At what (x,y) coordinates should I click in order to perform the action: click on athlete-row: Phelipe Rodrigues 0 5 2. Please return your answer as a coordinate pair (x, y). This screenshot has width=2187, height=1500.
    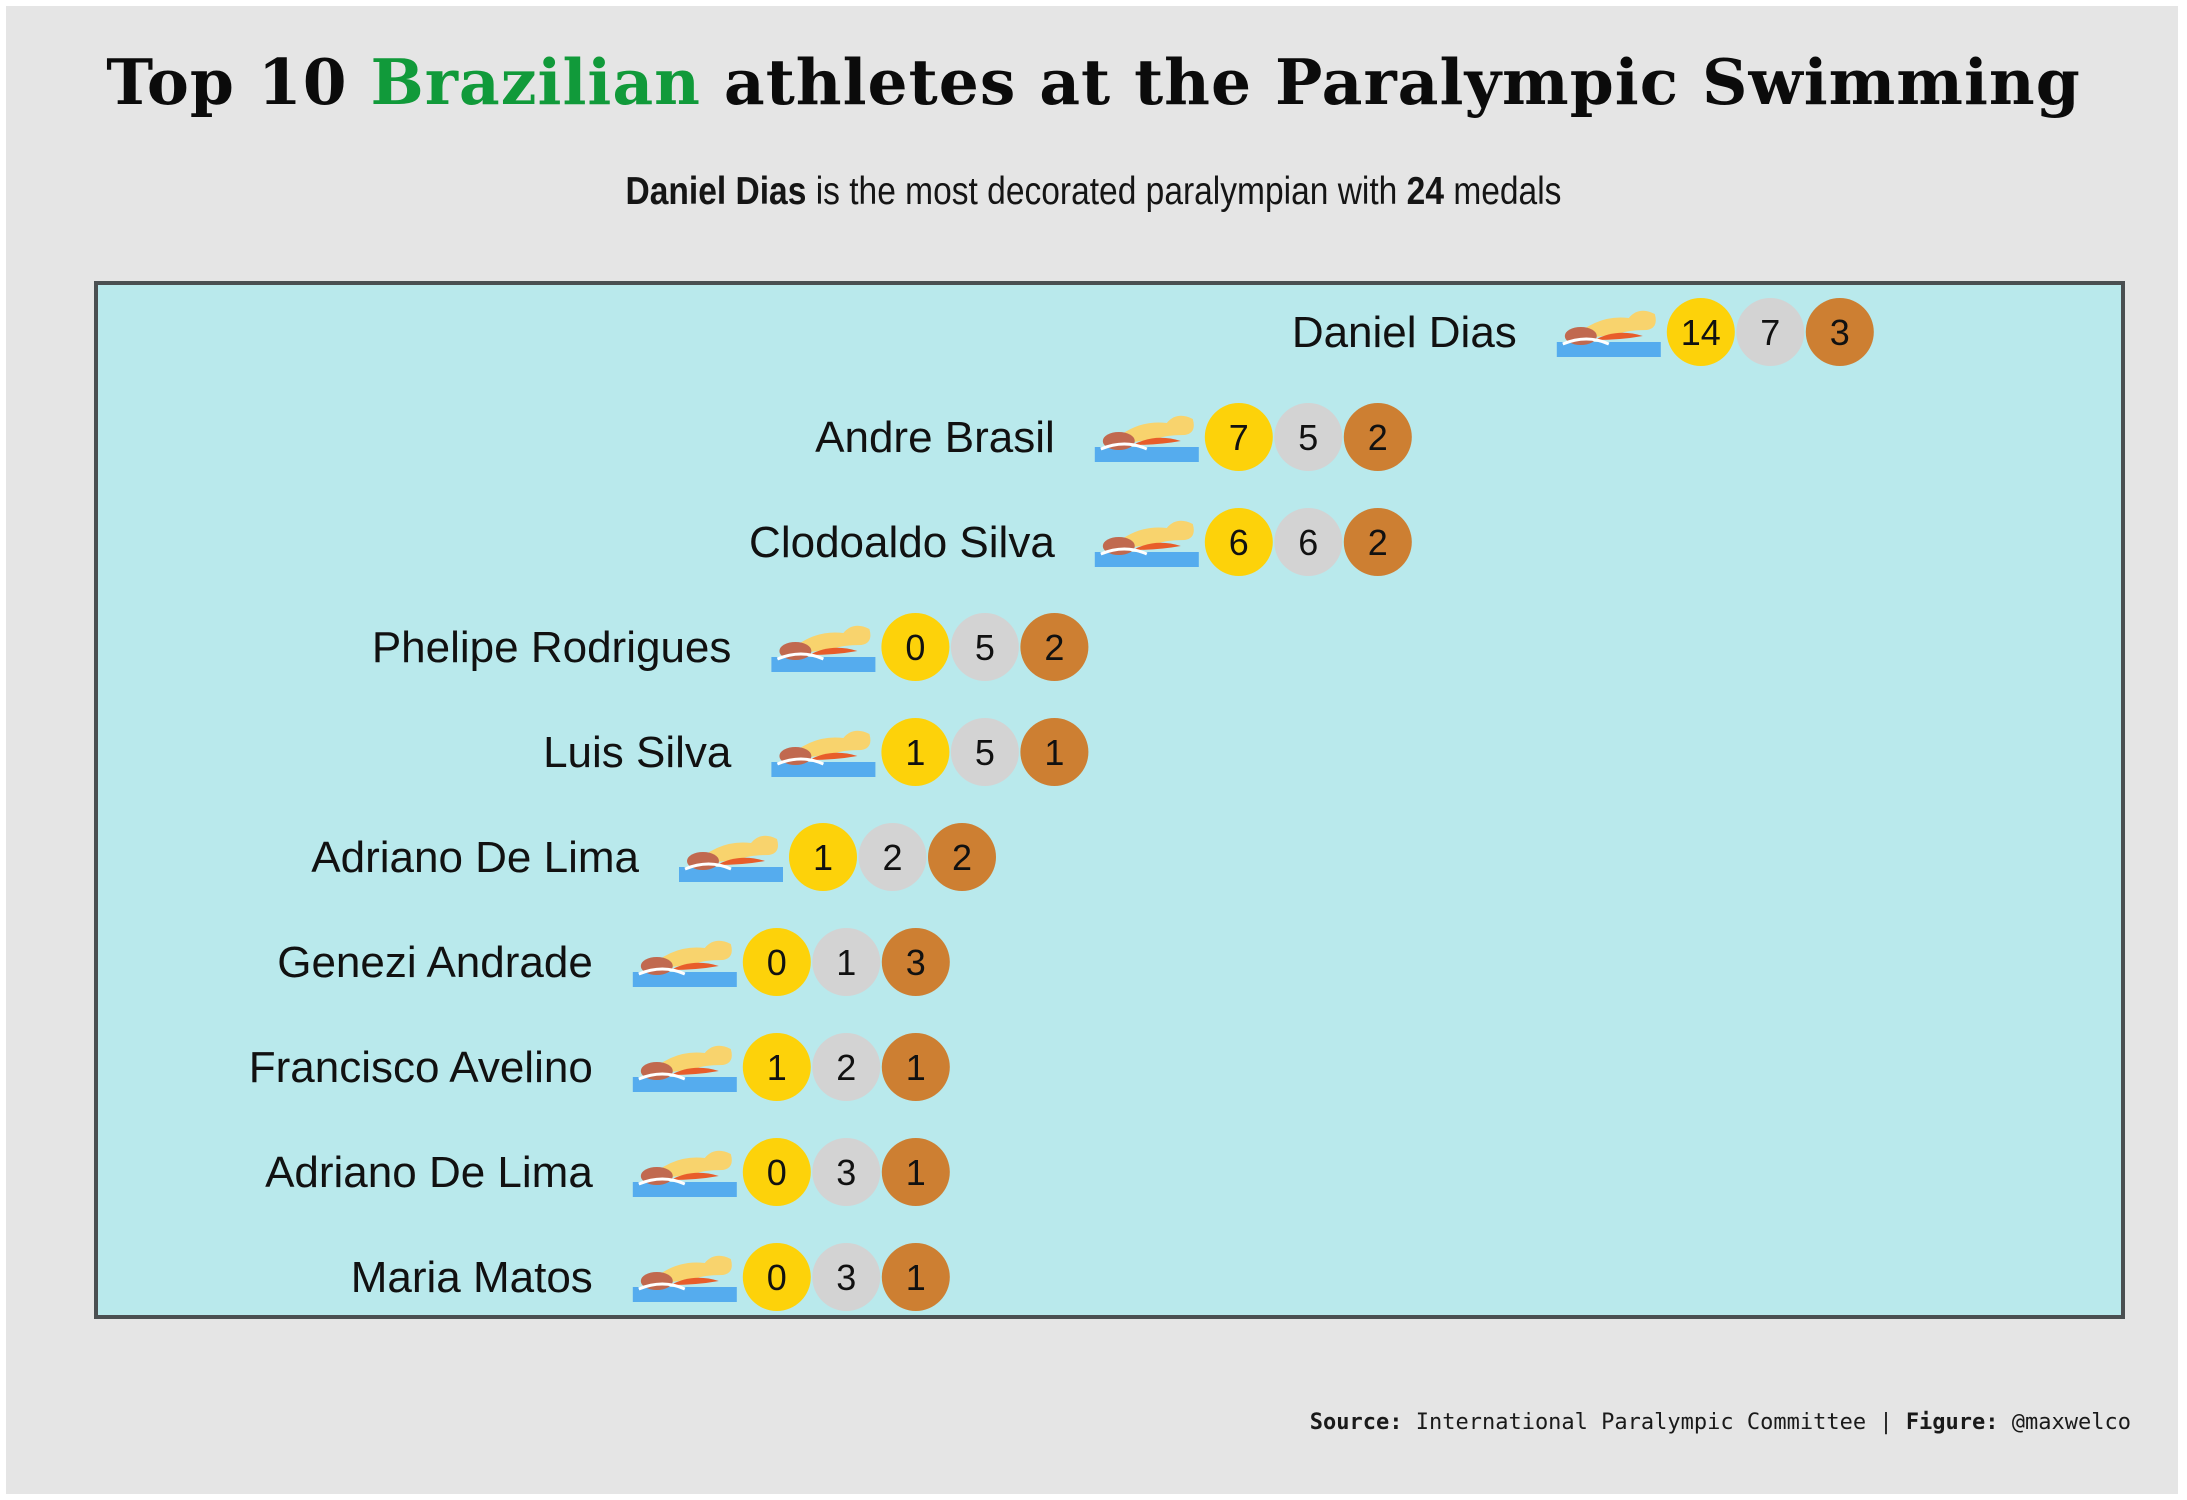
    Looking at the image, I should click on (730, 647).